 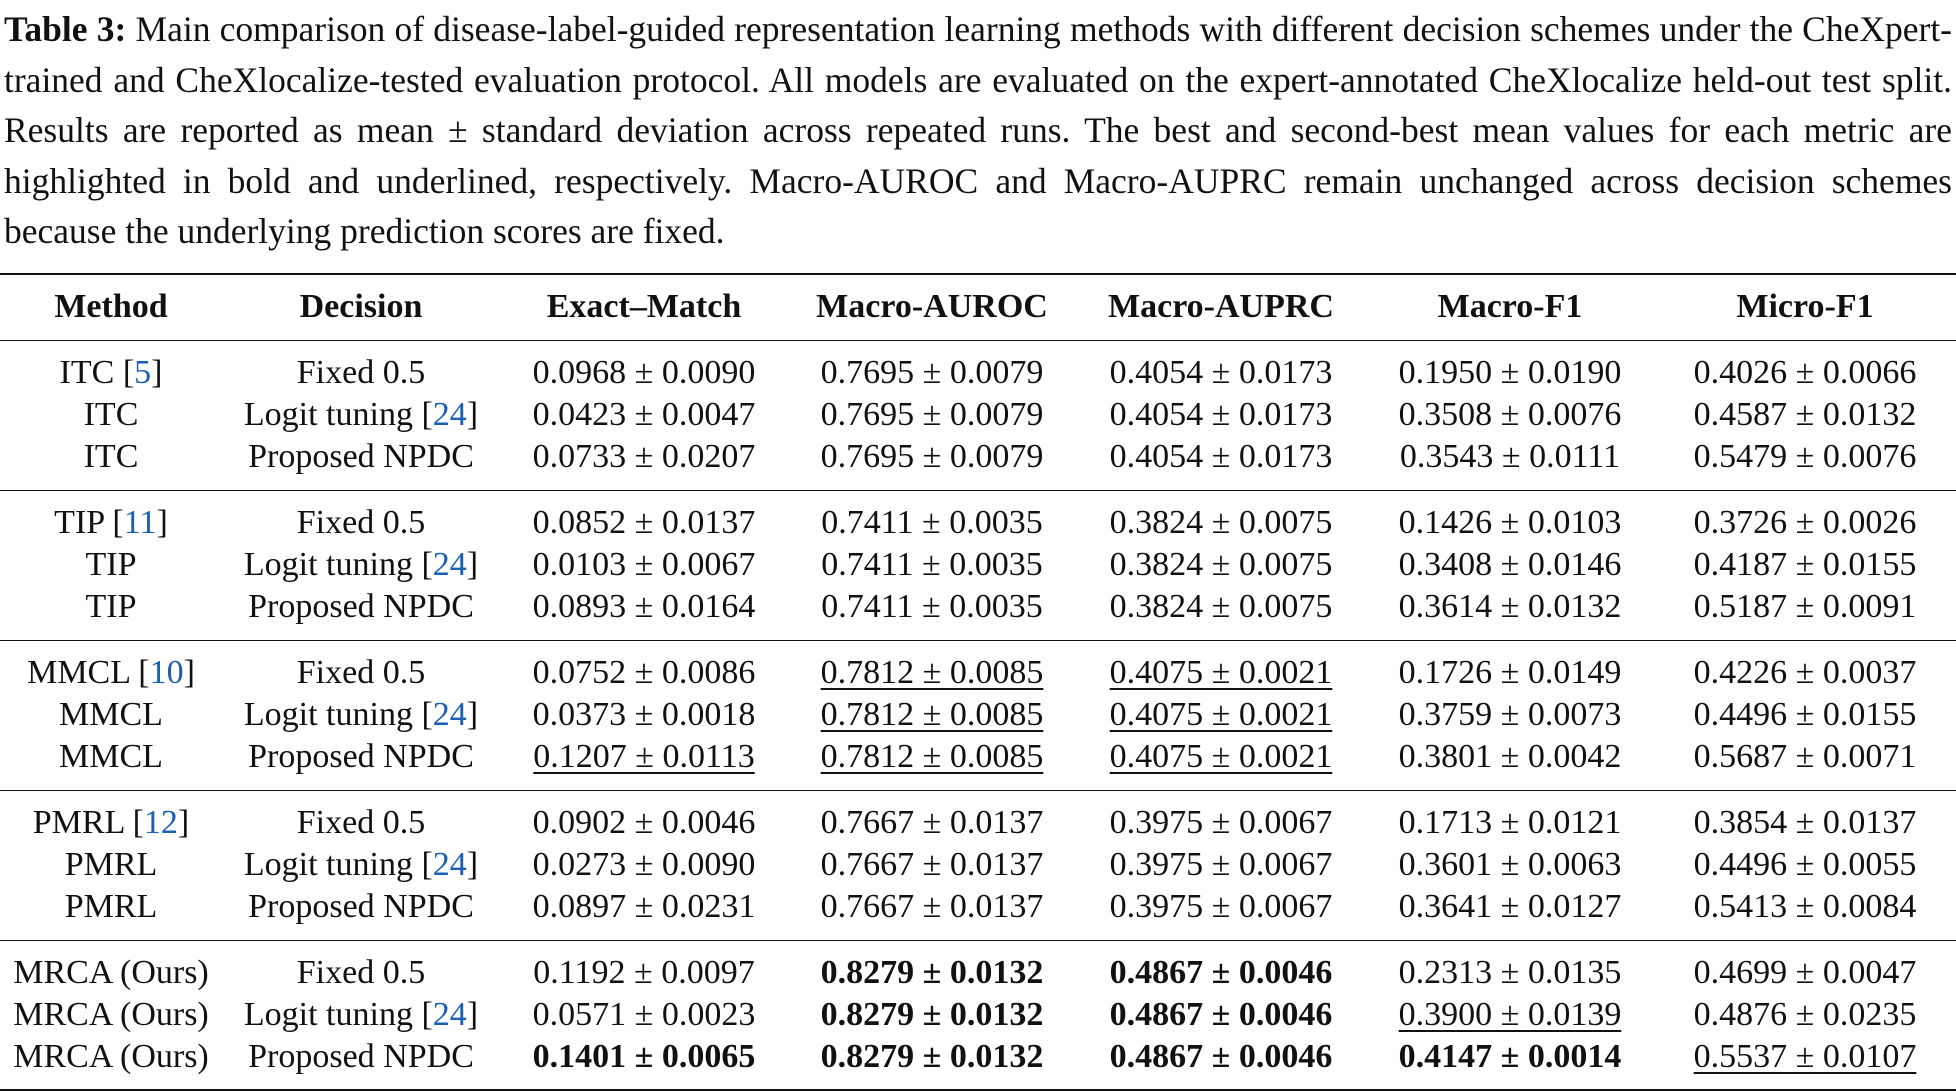 What do you see at coordinates (644, 607) in the screenshot?
I see `cell-exact-match: 0.0893 ± 0.0164` at bounding box center [644, 607].